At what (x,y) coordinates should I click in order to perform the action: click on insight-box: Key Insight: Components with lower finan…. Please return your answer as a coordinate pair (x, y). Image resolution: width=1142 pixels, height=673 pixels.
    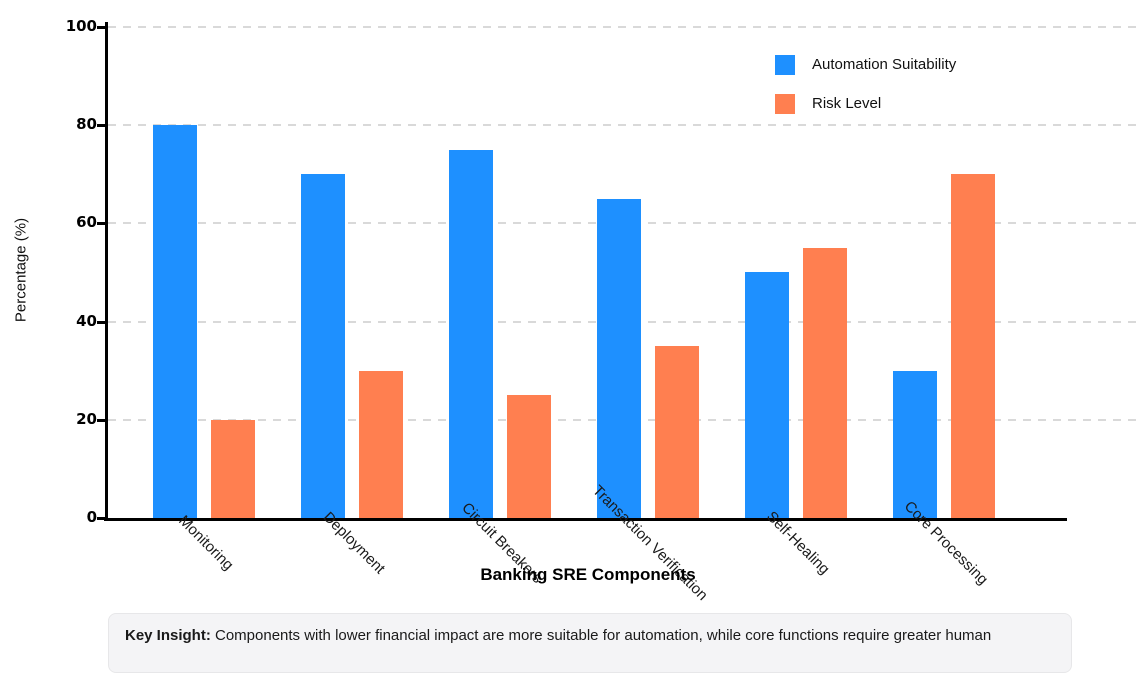
    Looking at the image, I should click on (590, 643).